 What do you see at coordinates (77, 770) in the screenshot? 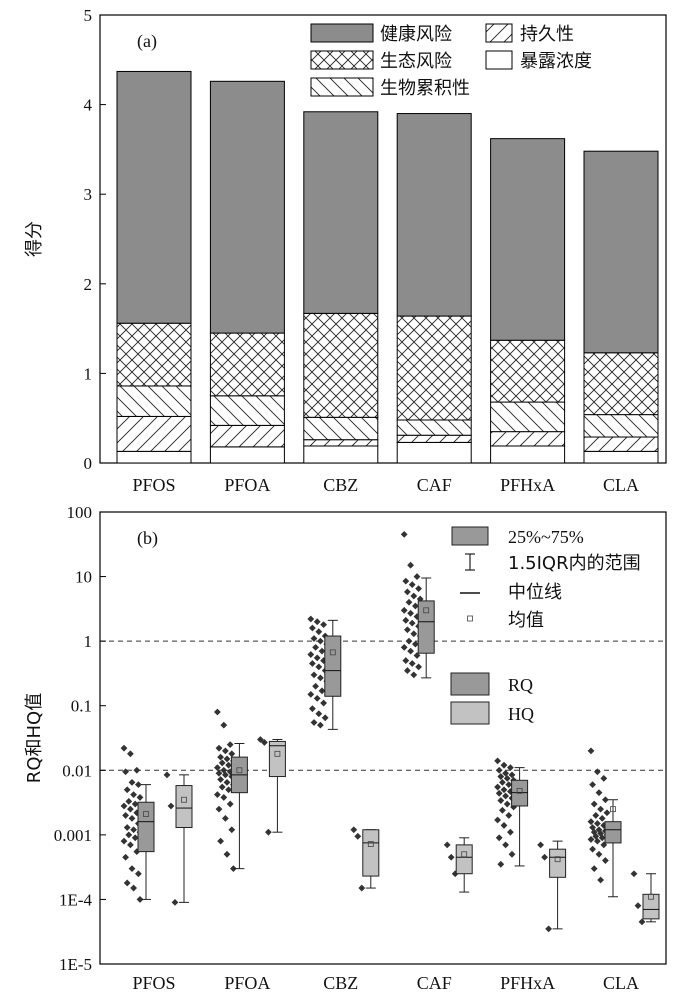
I see `panel-b-y-tick-label: 0.01` at bounding box center [77, 770].